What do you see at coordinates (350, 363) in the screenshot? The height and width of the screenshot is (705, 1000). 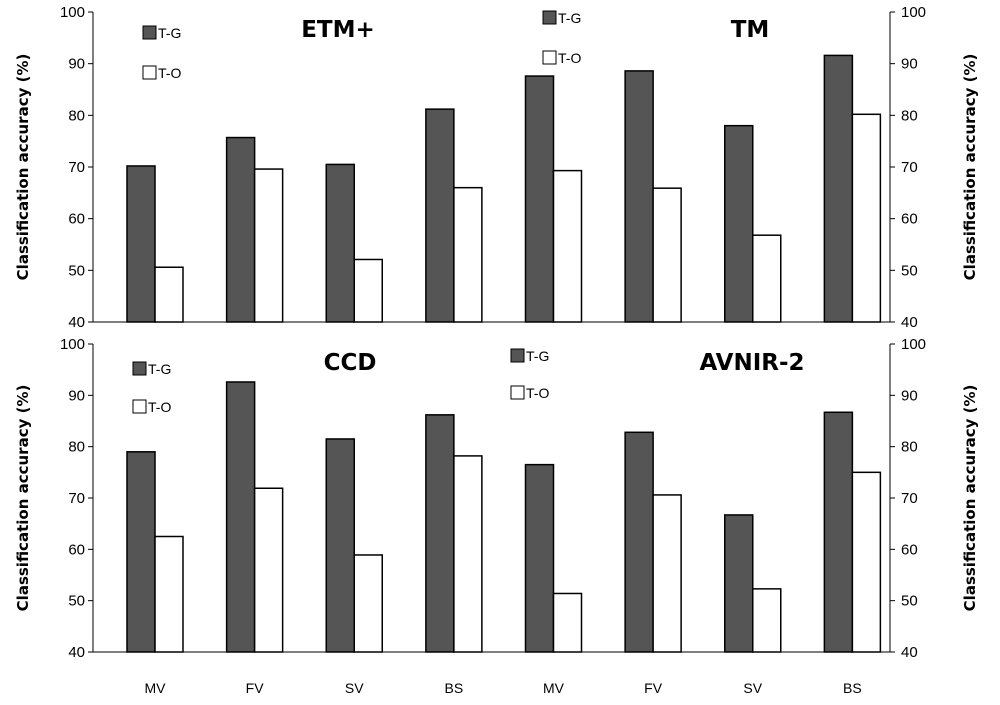 I see `panel-title: CCD` at bounding box center [350, 363].